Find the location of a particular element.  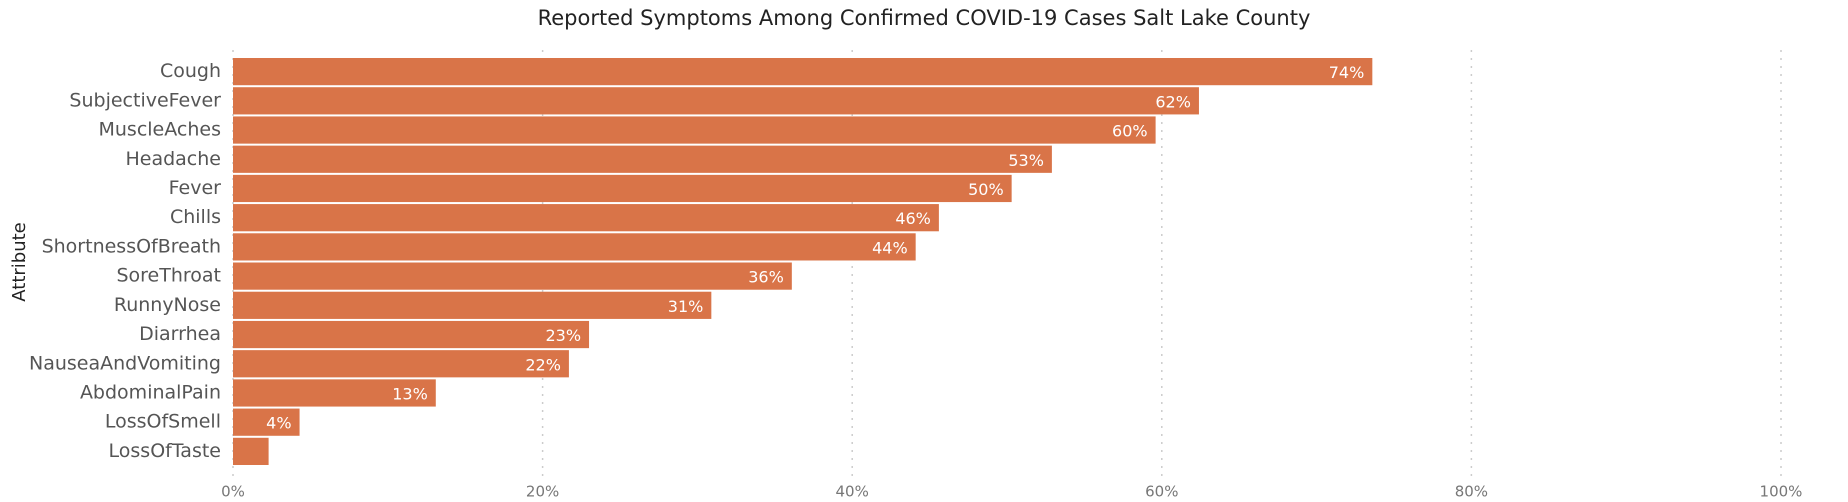

data-label: 53% is located at coordinates (1026, 160).